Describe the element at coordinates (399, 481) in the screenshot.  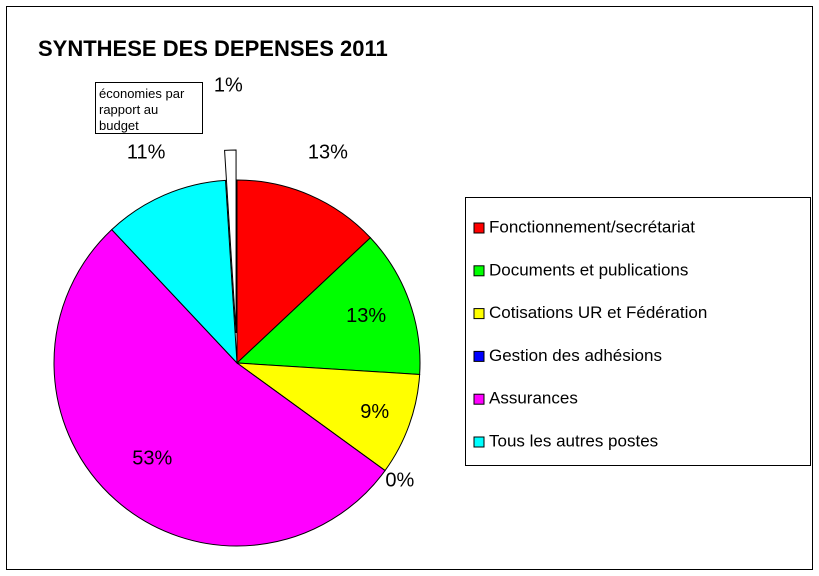
I see `data-label: 0%` at that location.